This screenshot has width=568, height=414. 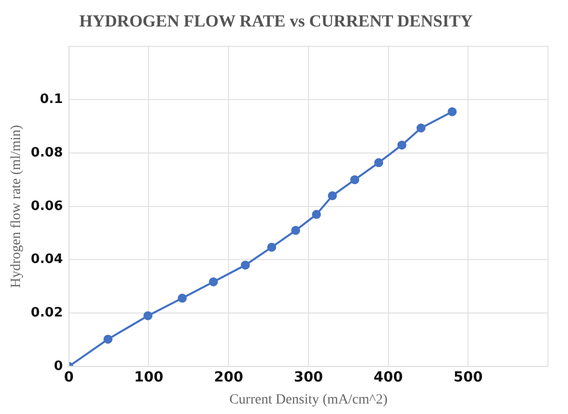 I want to click on y-tick-label: 0, so click(x=58, y=366).